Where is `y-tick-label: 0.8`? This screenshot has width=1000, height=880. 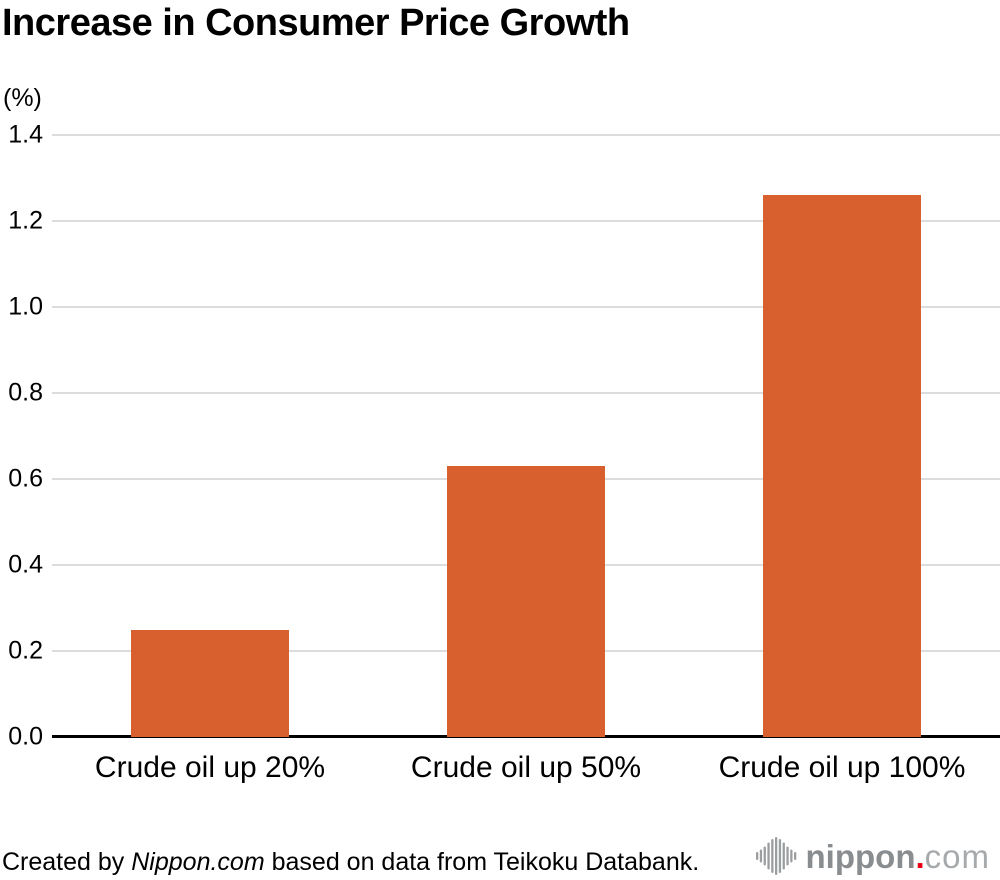 y-tick-label: 0.8 is located at coordinates (25, 392).